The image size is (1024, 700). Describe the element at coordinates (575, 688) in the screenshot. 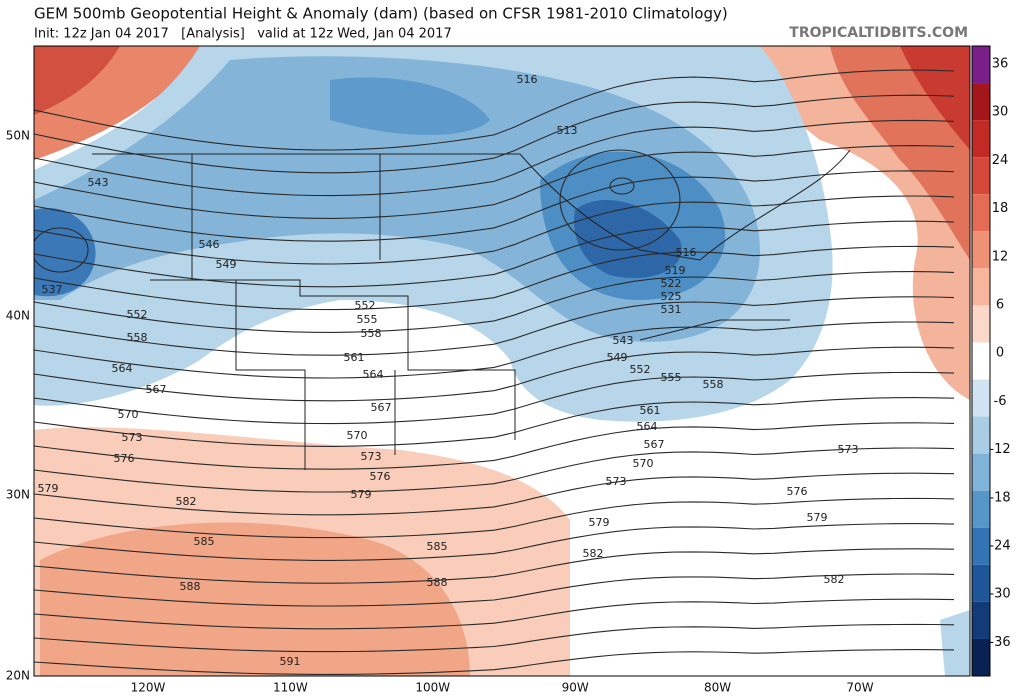

I see `longitude-label: 90W` at that location.